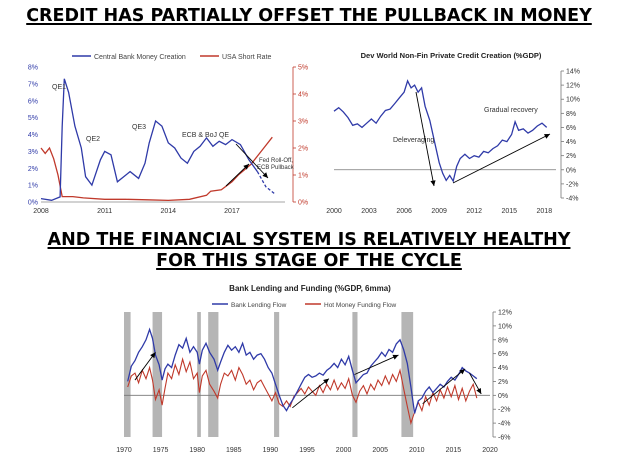  I want to click on x-tick-label-bank: 1985, so click(234, 450).